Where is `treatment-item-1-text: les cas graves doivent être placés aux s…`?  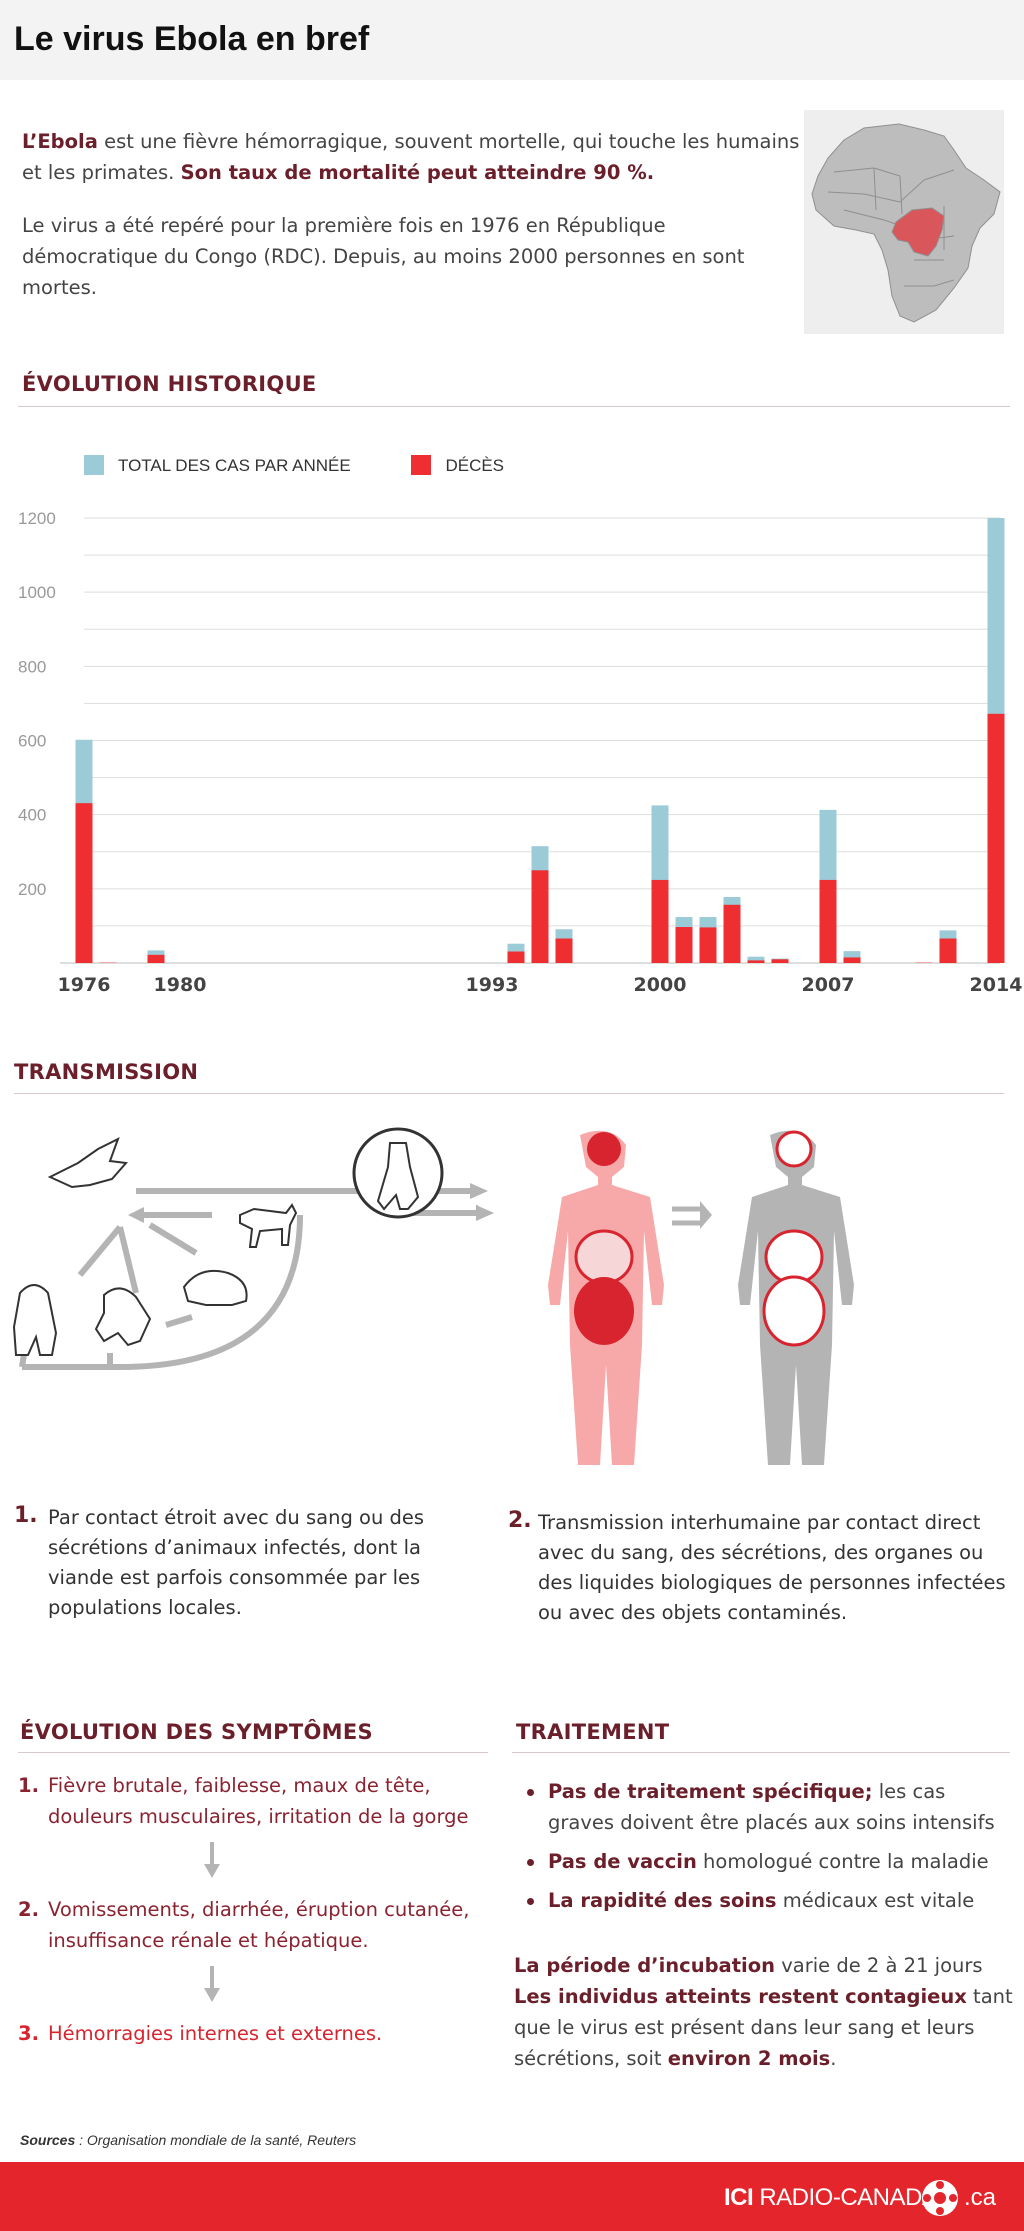 treatment-item-1-text: les cas graves doivent être placés aux s… is located at coordinates (771, 1807).